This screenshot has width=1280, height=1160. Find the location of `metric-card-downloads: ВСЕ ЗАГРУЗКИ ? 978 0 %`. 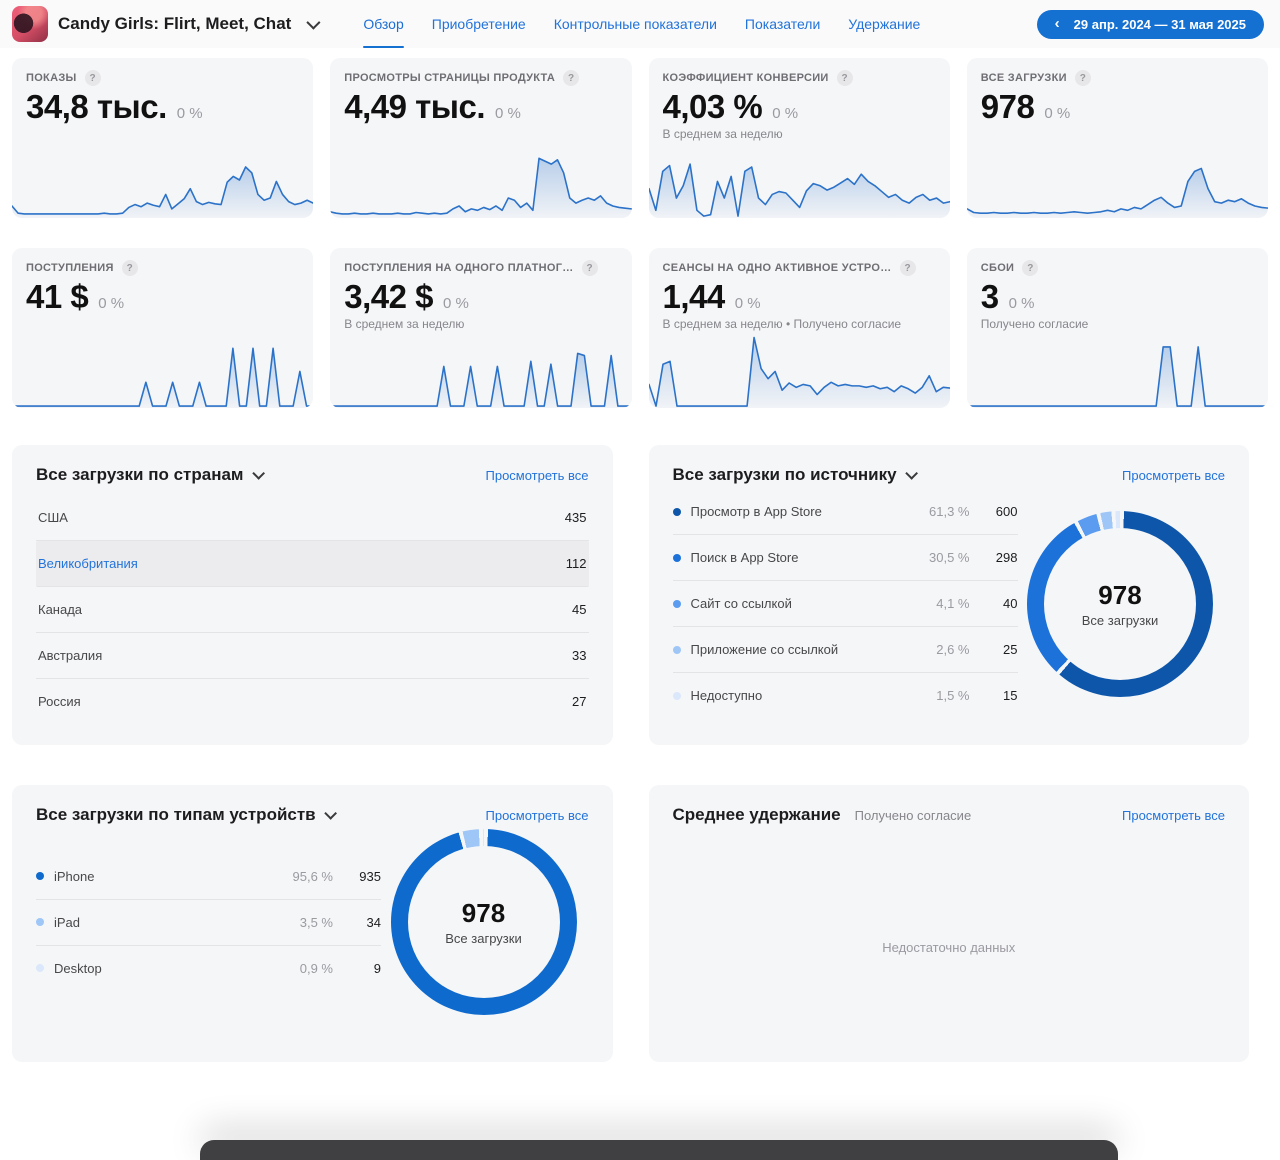

metric-card-downloads: ВСЕ ЗАГРУЗКИ ? 978 0 % is located at coordinates (1117, 138).